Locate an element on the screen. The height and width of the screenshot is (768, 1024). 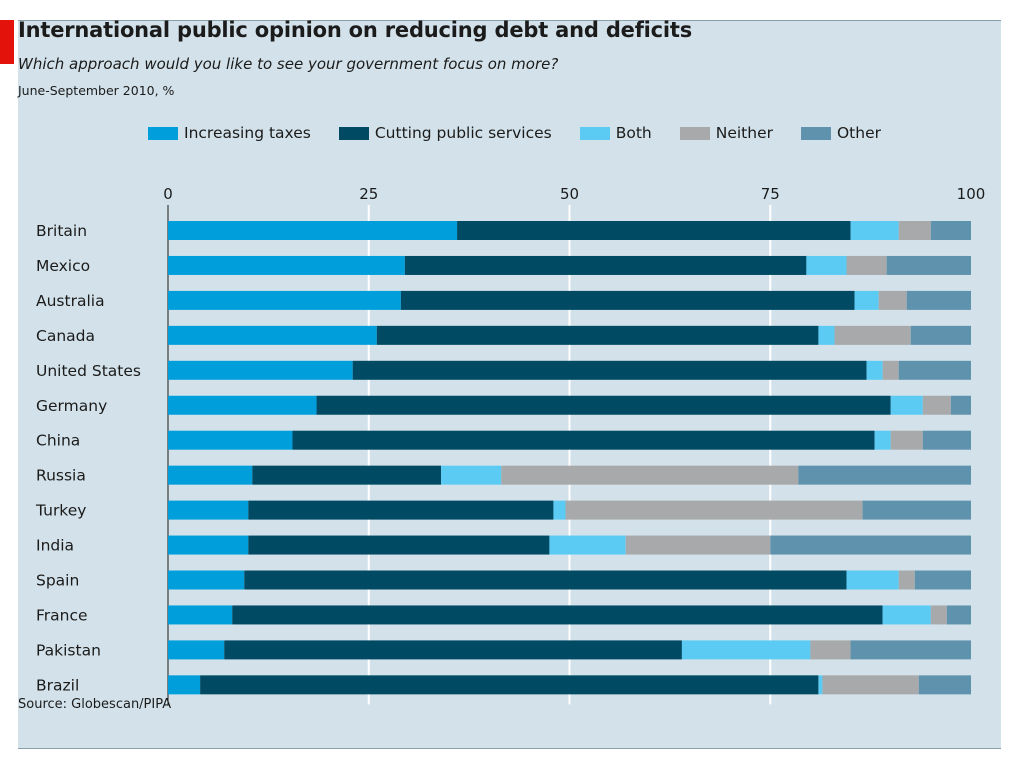
legend-label: Both is located at coordinates (633, 133).